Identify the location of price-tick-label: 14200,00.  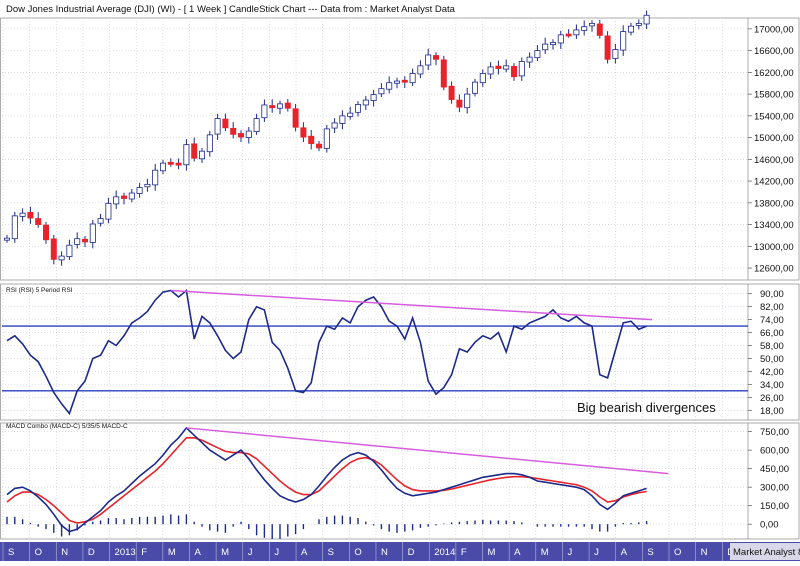
(774, 182).